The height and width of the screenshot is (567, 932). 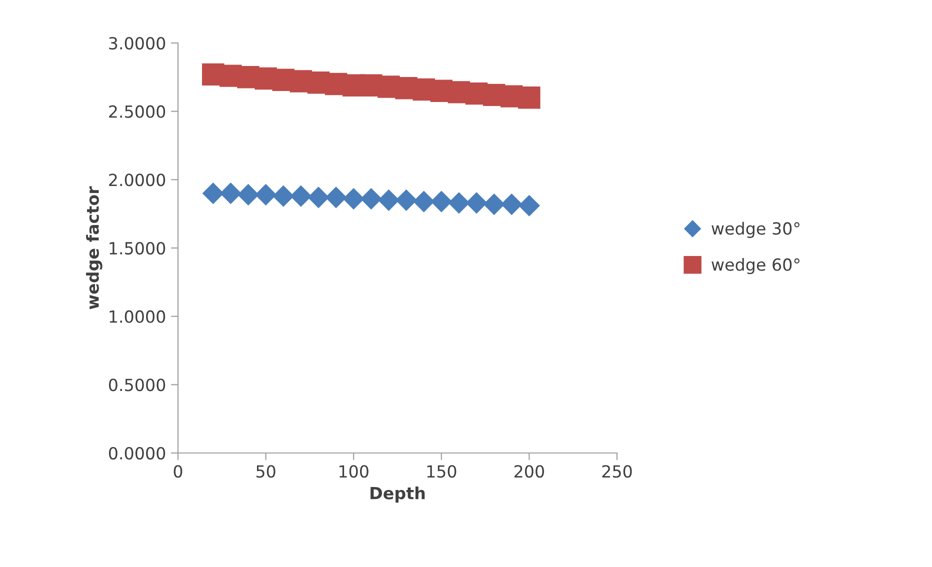 I want to click on legend-label: wedge 30°, so click(x=756, y=230).